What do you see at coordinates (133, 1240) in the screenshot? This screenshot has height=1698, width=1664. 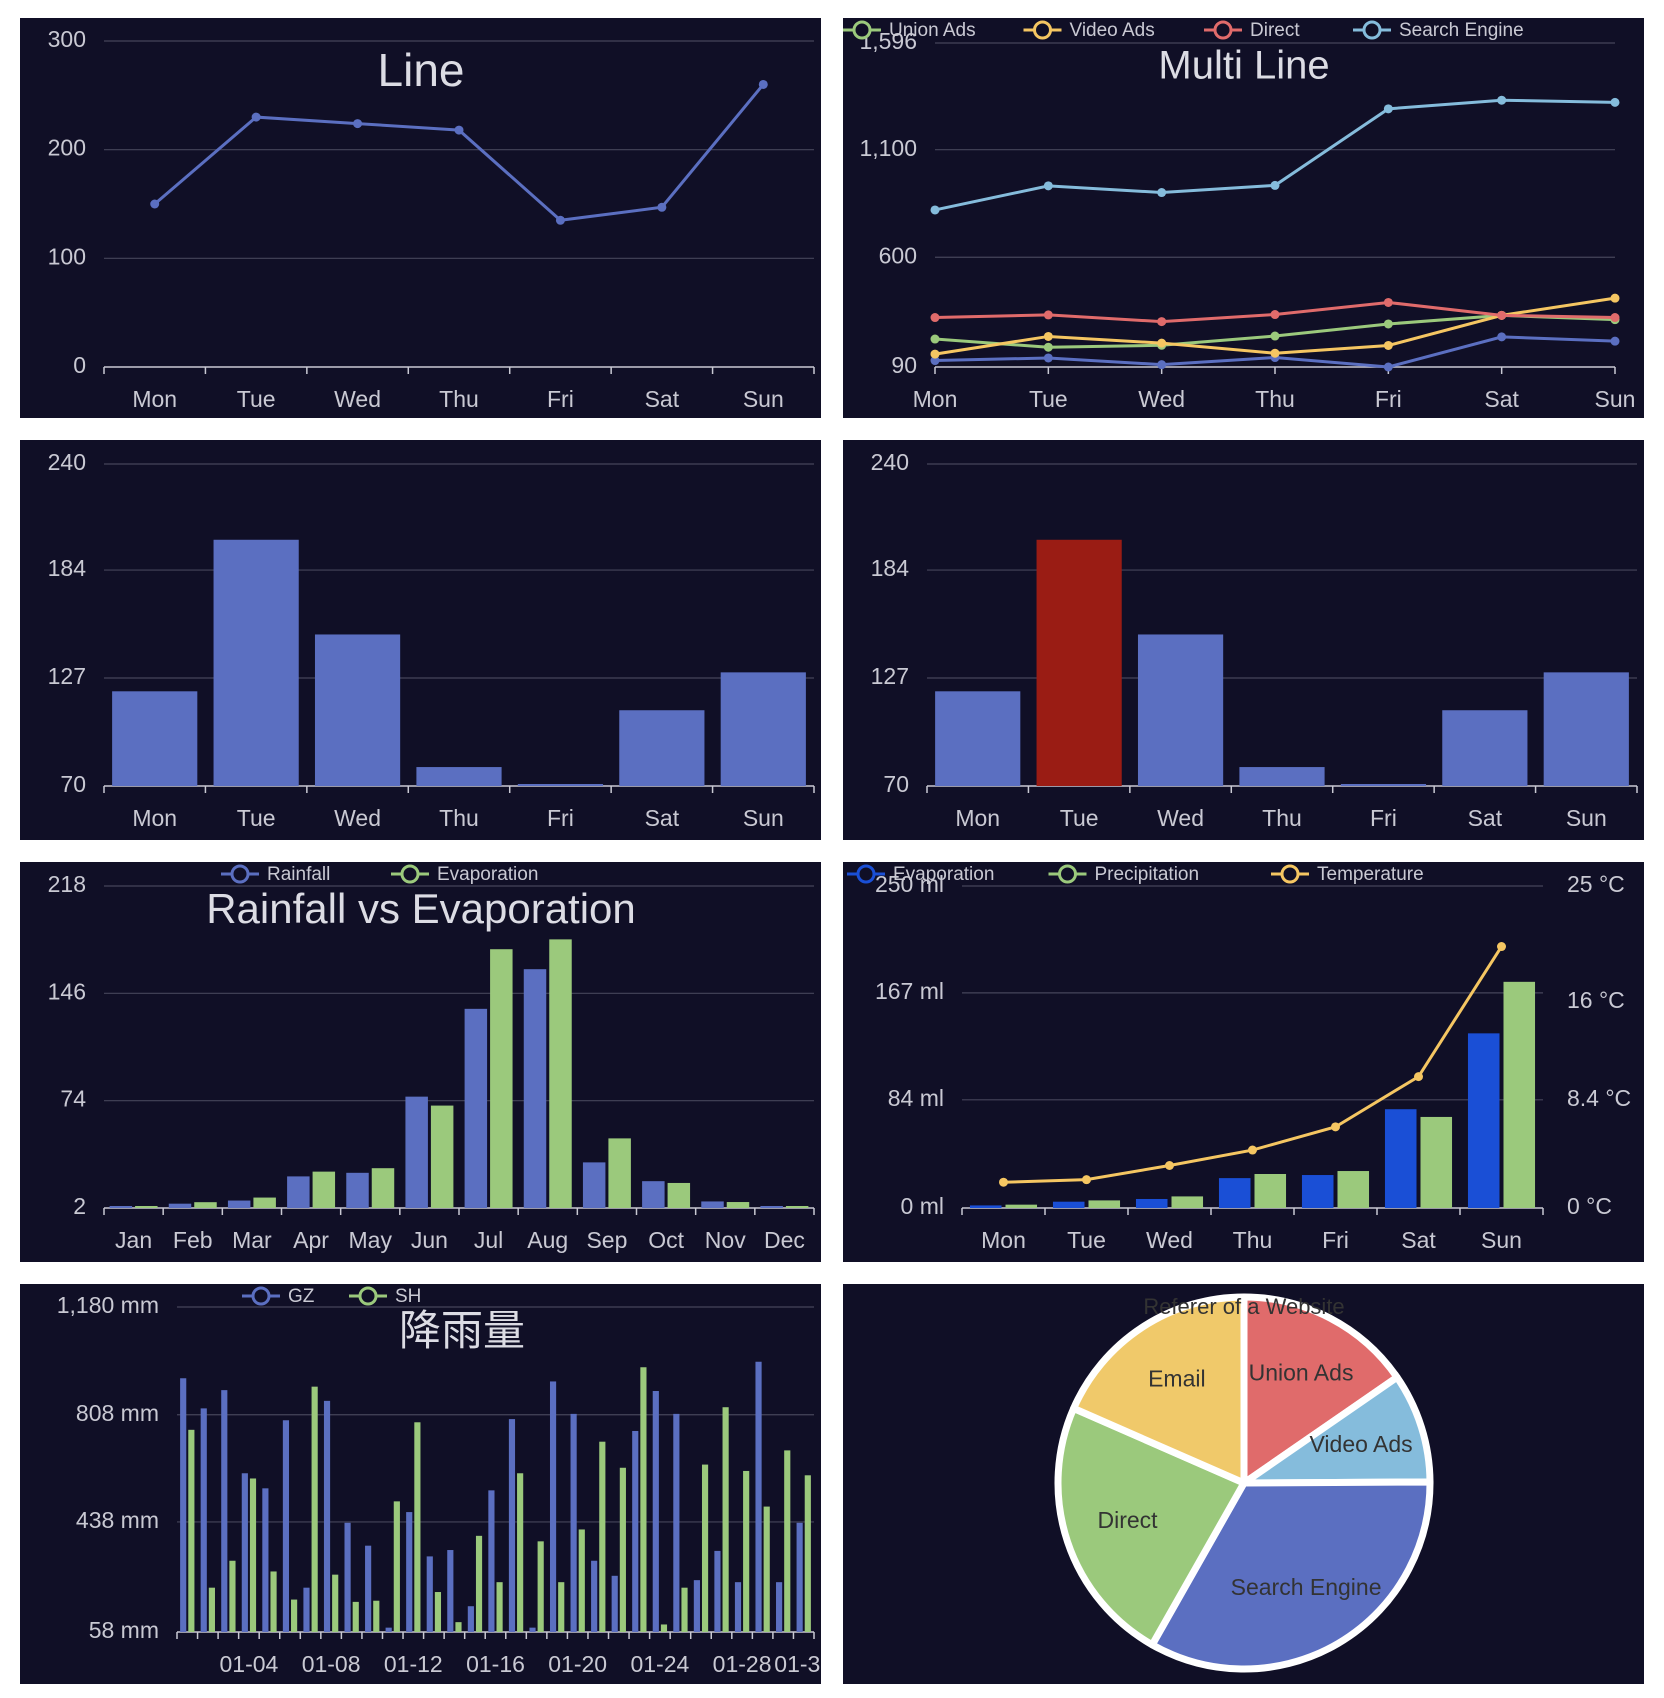 I see `x-tick-label: Jan` at bounding box center [133, 1240].